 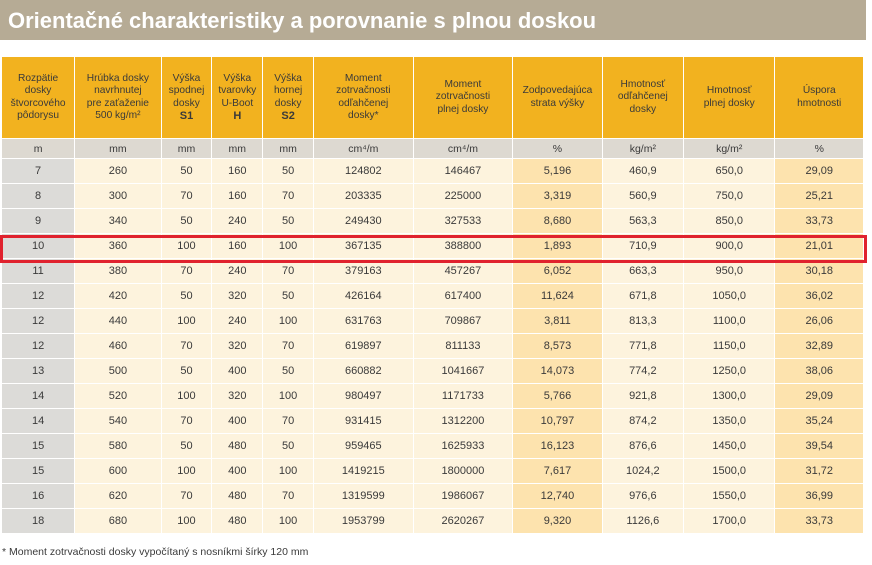 What do you see at coordinates (558, 496) in the screenshot?
I see `table-cell: 12,740` at bounding box center [558, 496].